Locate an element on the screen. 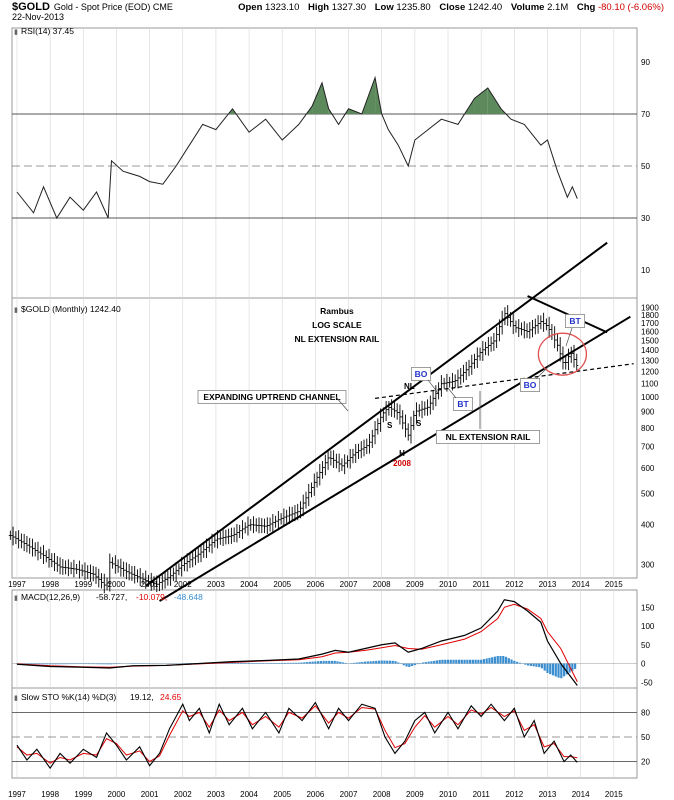  time-axis-label: 2014 is located at coordinates (581, 584).